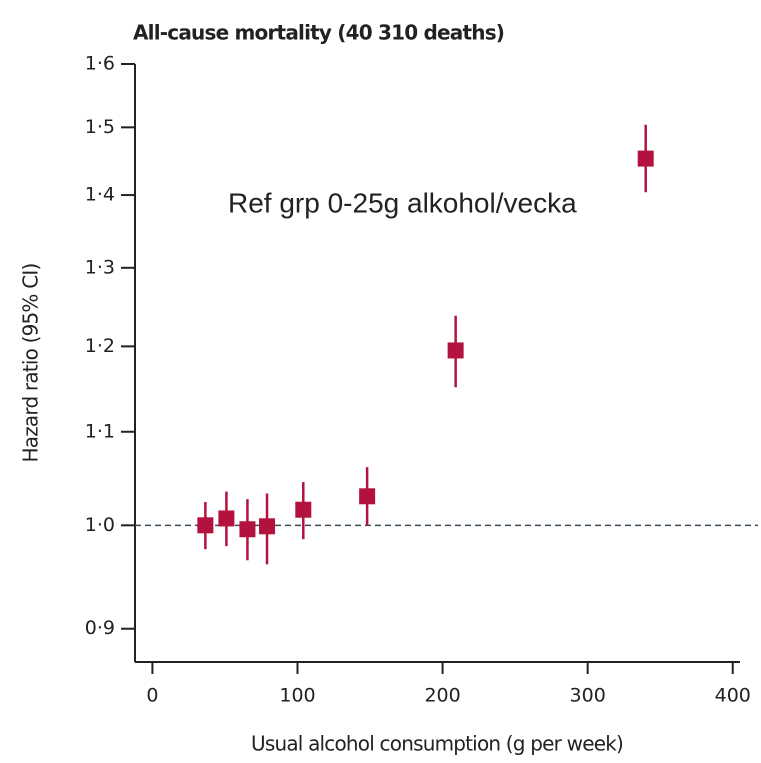 The height and width of the screenshot is (763, 761). I want to click on annotation: Ref grp 0-25g alkohol/vecka, so click(402, 202).